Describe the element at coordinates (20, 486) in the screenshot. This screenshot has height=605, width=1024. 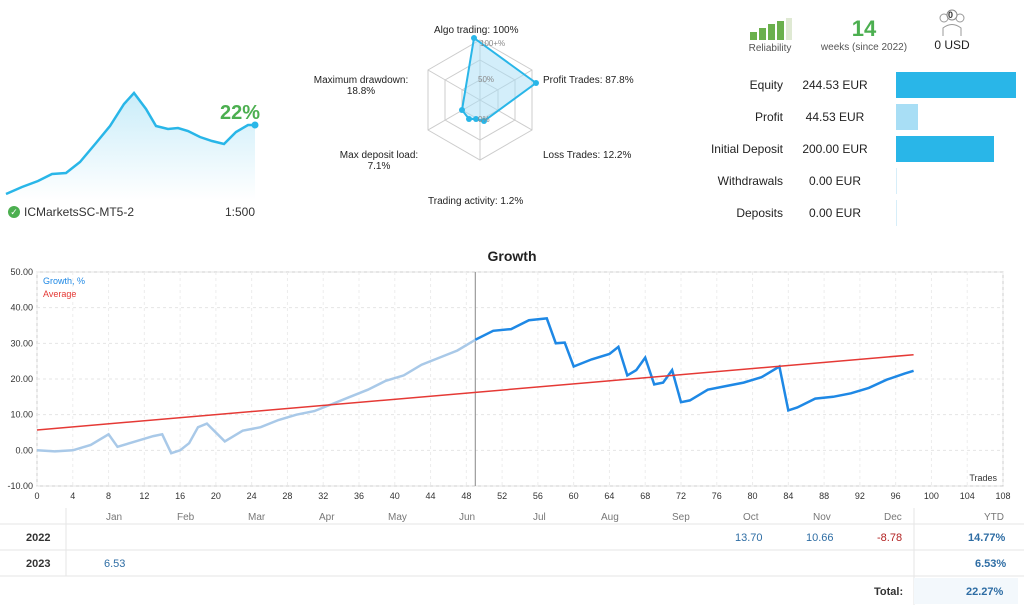
I see `y-tick-label: -10.00` at that location.